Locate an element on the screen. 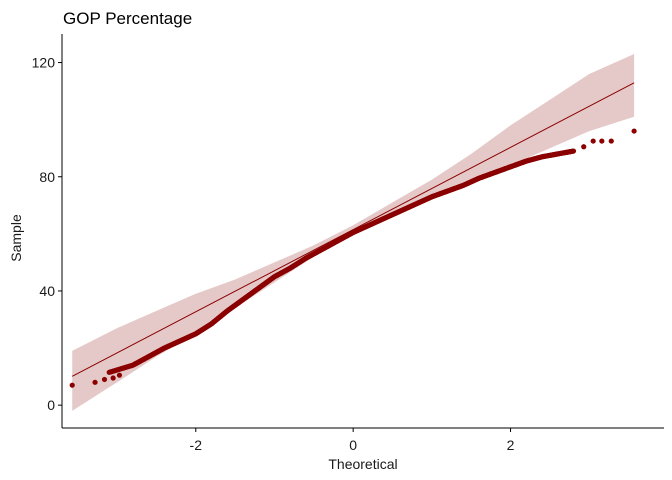  x-tick-label: 2 is located at coordinates (511, 445).